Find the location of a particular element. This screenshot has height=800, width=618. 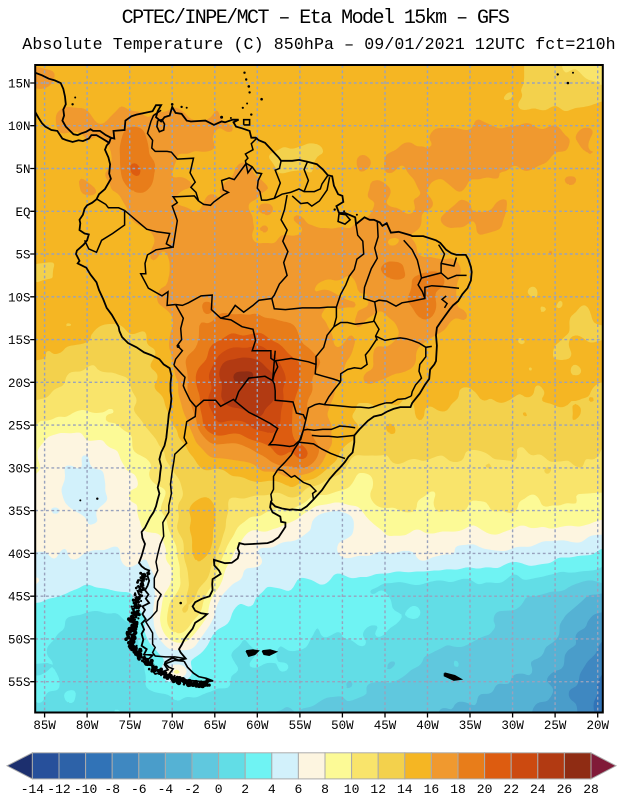

svg-text: 15S is located at coordinates (19, 341).